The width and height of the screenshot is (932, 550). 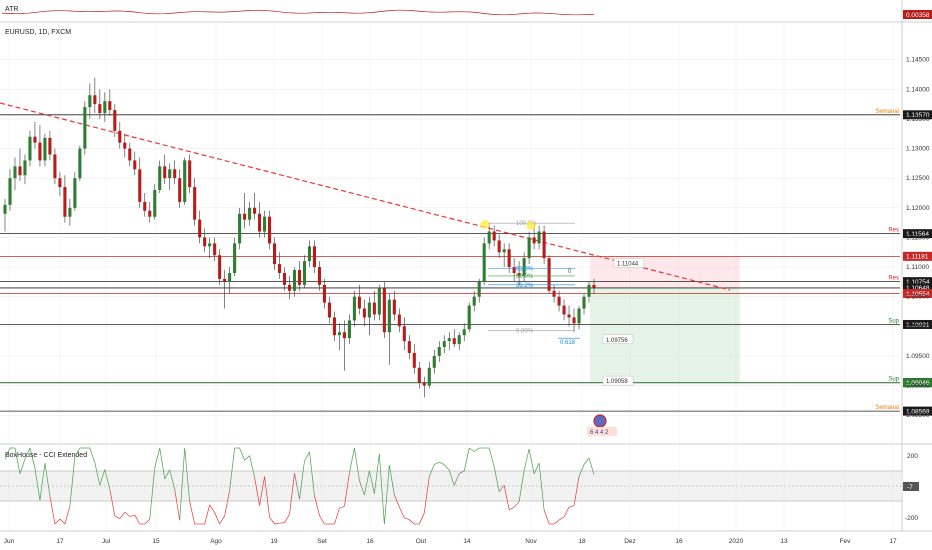 What do you see at coordinates (525, 269) in the screenshot?
I see `fib-level-label: 61.8%` at bounding box center [525, 269].